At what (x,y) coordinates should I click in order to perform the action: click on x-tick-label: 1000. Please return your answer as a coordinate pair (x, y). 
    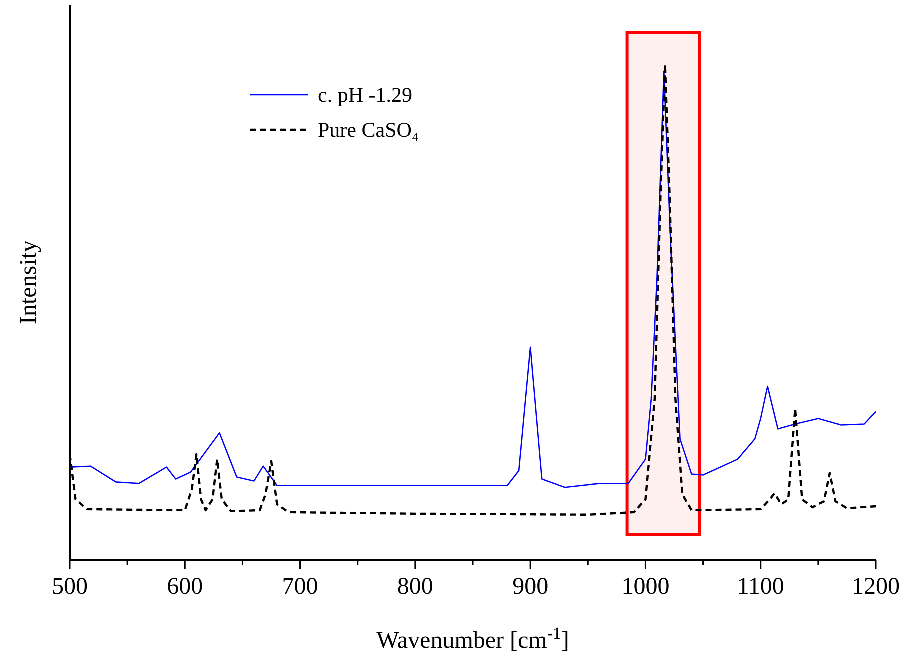
    Looking at the image, I should click on (646, 587).